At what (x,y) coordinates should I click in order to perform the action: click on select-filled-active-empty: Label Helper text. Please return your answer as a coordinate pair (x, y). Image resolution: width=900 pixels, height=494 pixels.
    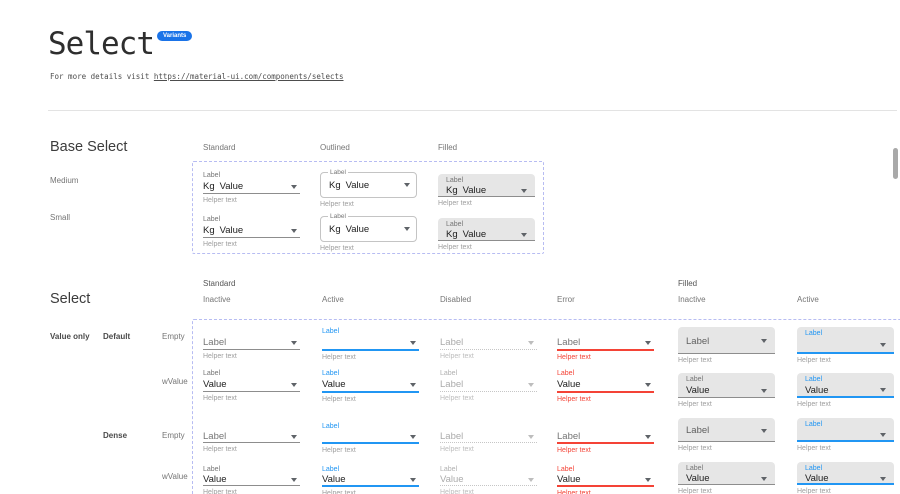
    Looking at the image, I should click on (845, 345).